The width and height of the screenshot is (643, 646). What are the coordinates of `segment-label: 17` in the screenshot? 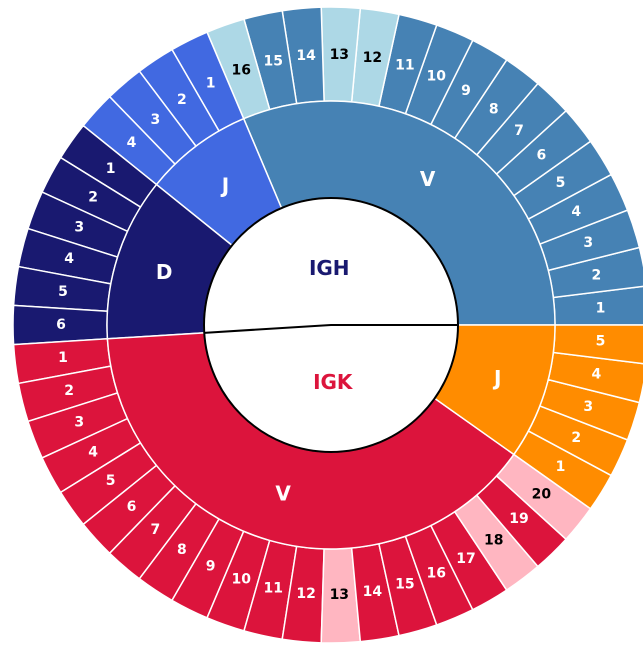 It's located at (465, 559).